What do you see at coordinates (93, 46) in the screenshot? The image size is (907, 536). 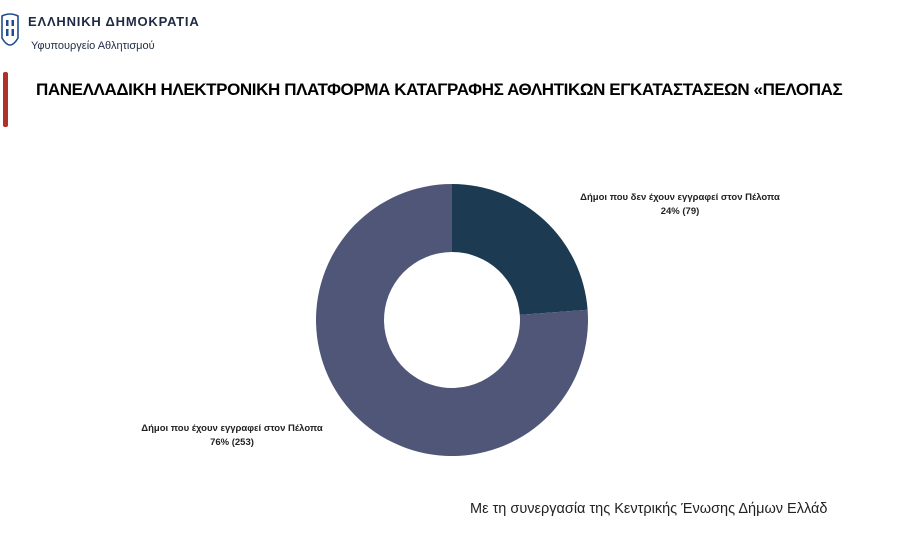 I see `ministry-name: Υφυπουργείο Αθλητισμού` at bounding box center [93, 46].